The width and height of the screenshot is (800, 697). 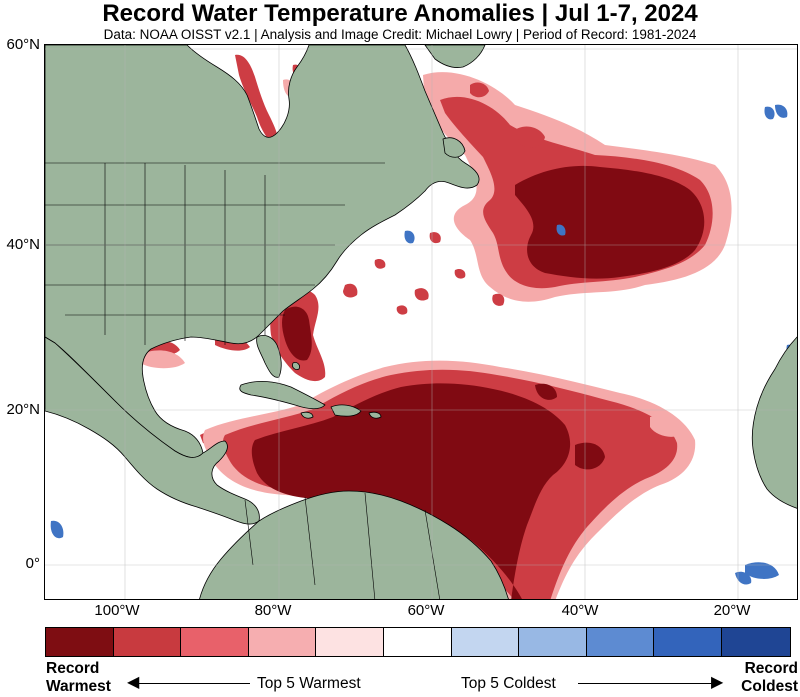 What do you see at coordinates (273, 610) in the screenshot?
I see `lon-label-80w: 80°W` at bounding box center [273, 610].